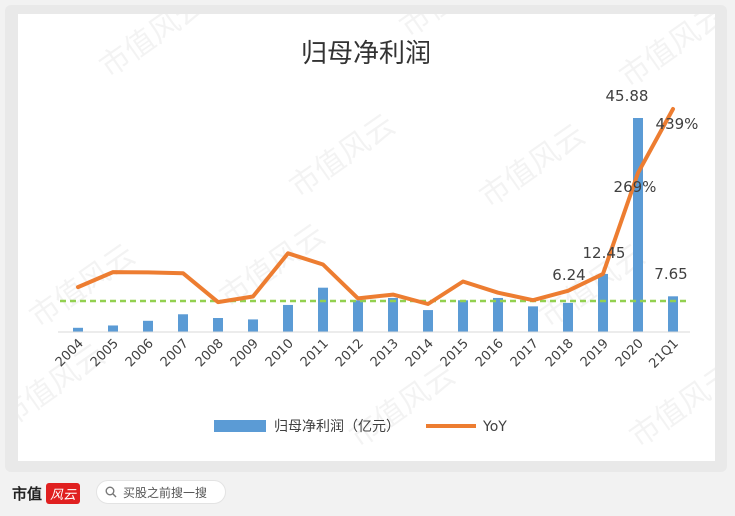 Image resolution: width=735 pixels, height=516 pixels. I want to click on x-tick-2008: 2008, so click(210, 353).